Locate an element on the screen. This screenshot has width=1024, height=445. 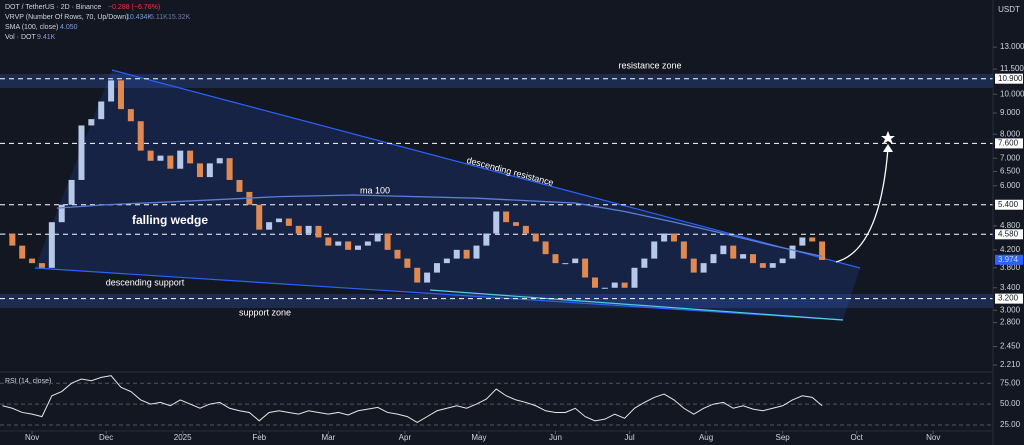
y-tick-label: 2.450 is located at coordinates (1010, 346).